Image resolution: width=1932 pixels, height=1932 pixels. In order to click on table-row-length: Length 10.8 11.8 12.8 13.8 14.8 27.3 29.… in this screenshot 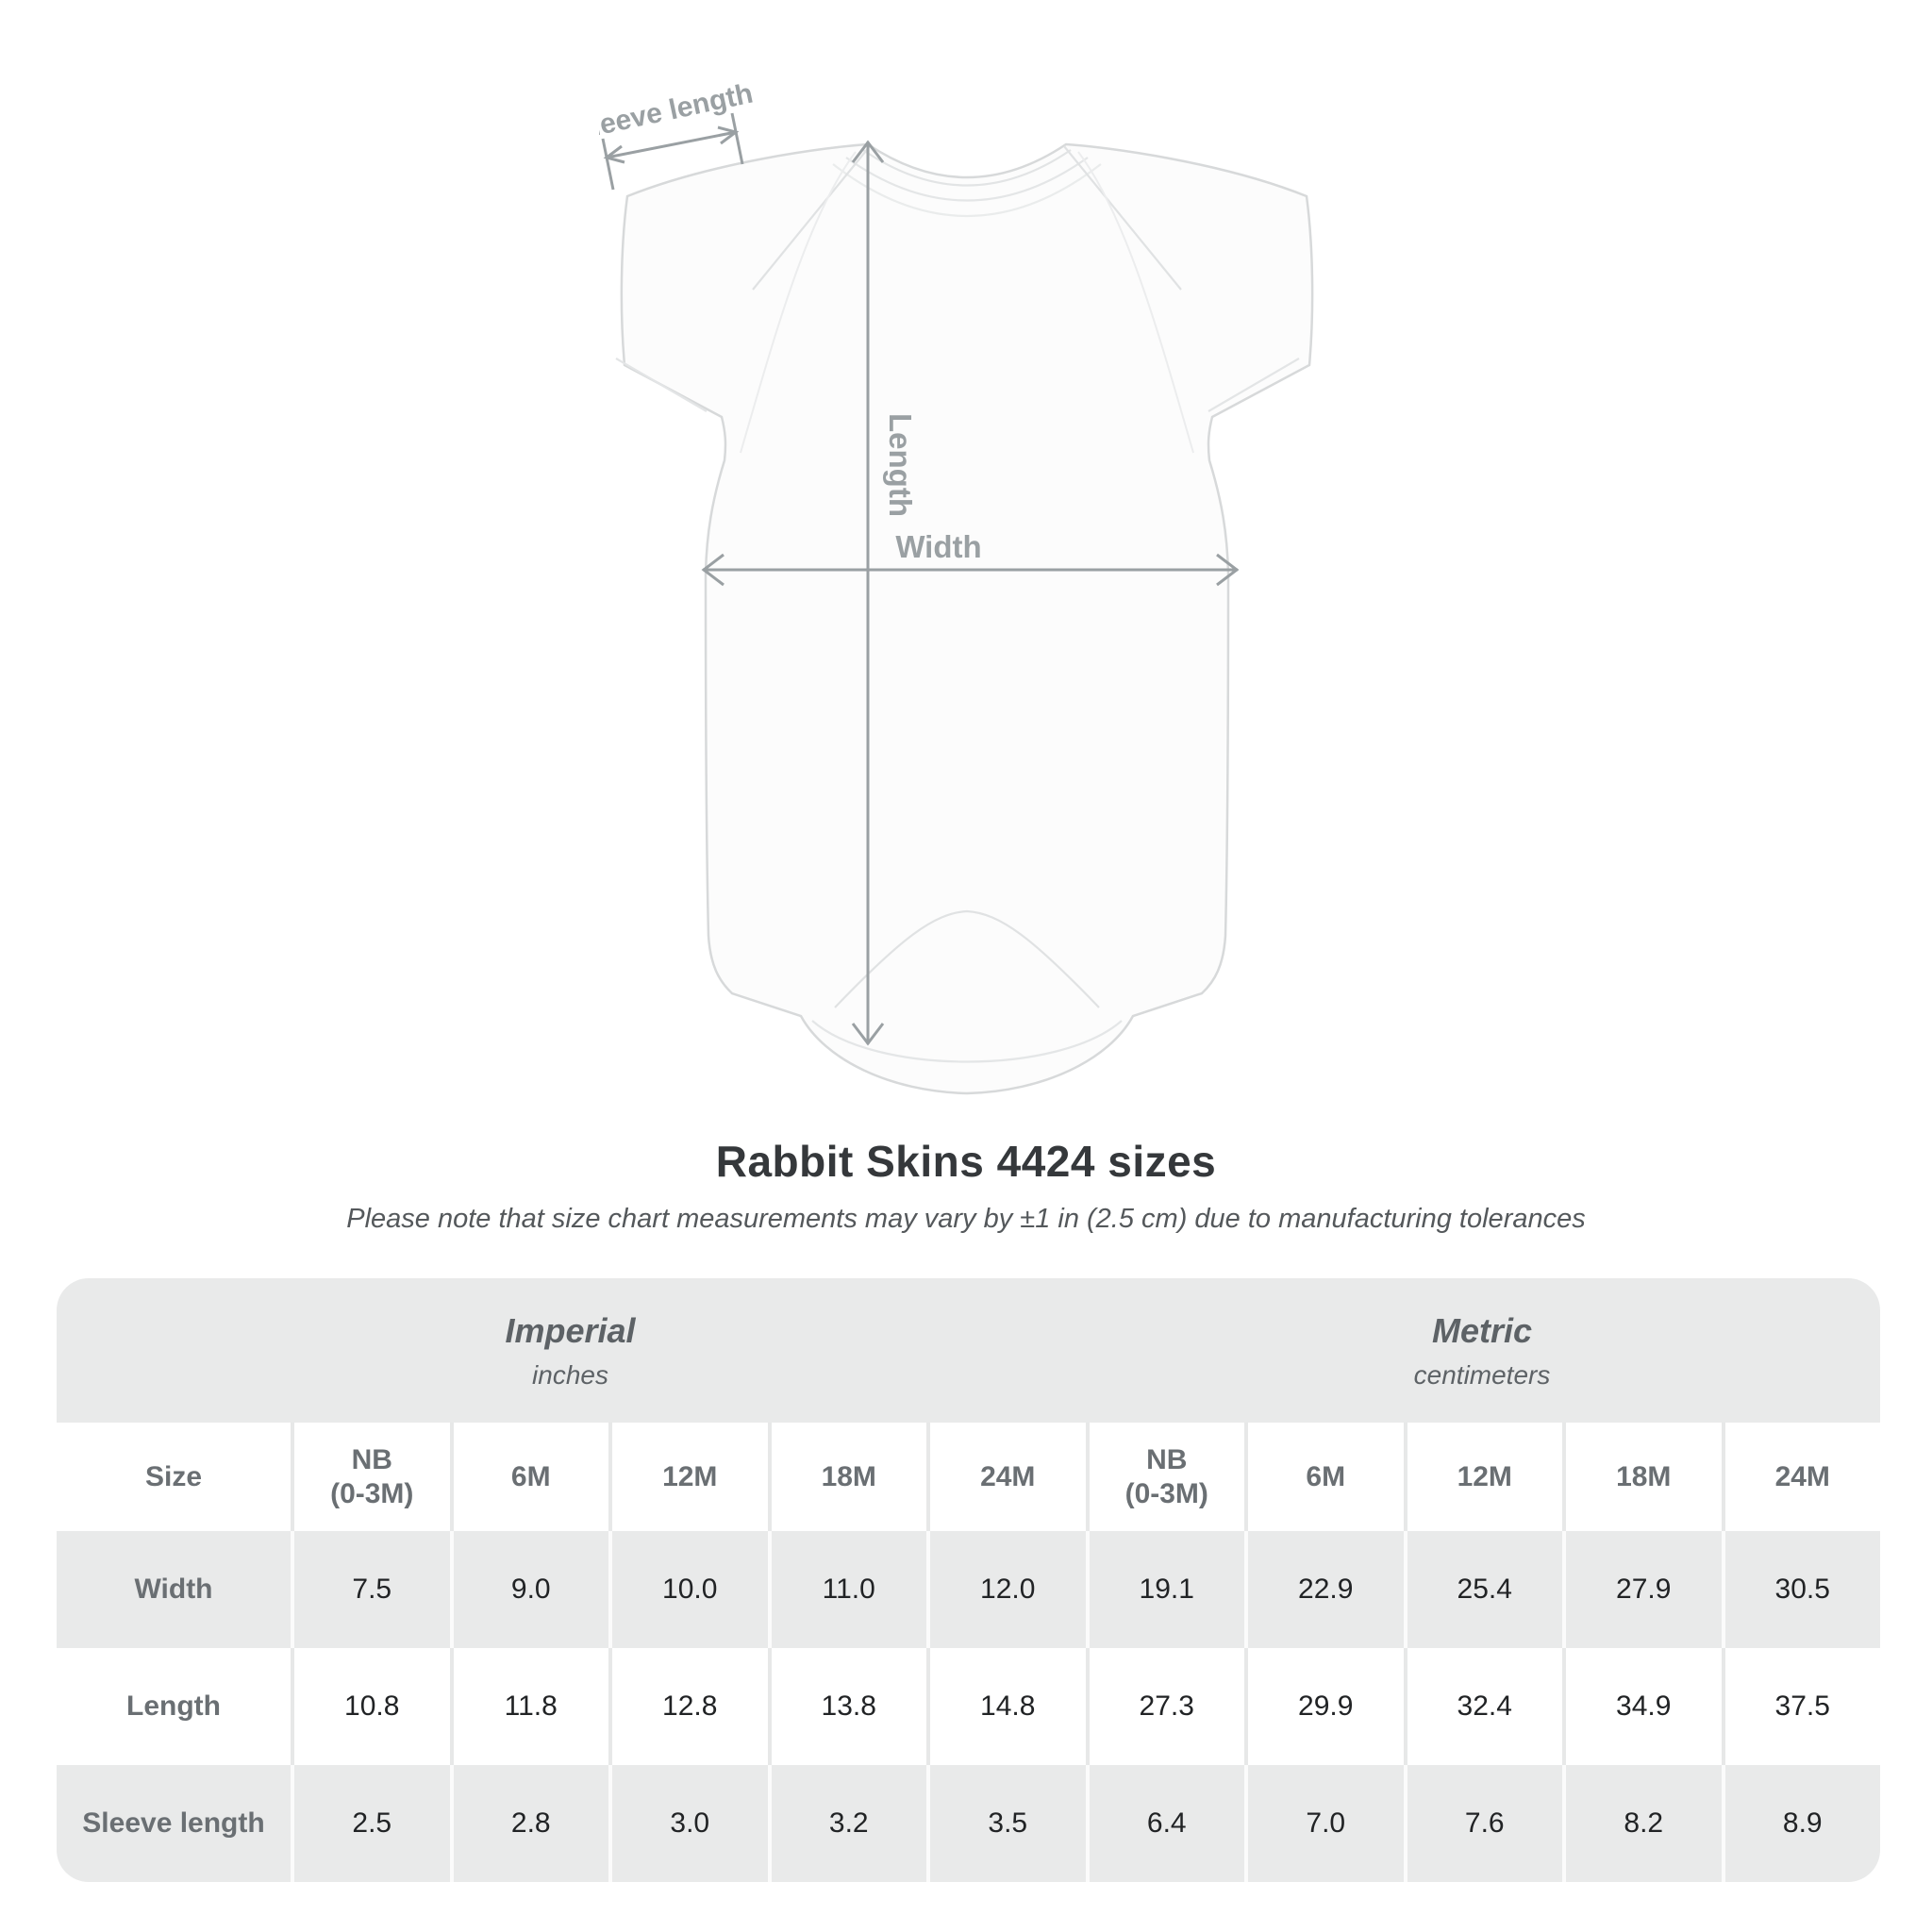, I will do `click(969, 1706)`.